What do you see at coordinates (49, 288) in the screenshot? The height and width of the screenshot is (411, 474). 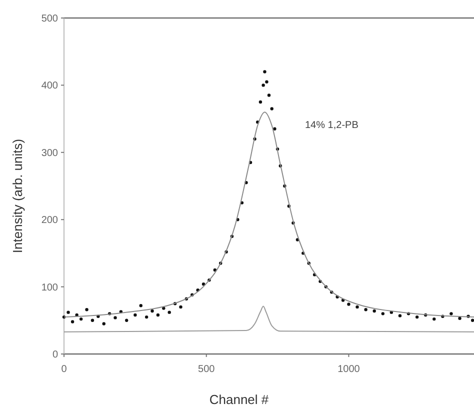 I see `y-tick-label: 100` at bounding box center [49, 288].